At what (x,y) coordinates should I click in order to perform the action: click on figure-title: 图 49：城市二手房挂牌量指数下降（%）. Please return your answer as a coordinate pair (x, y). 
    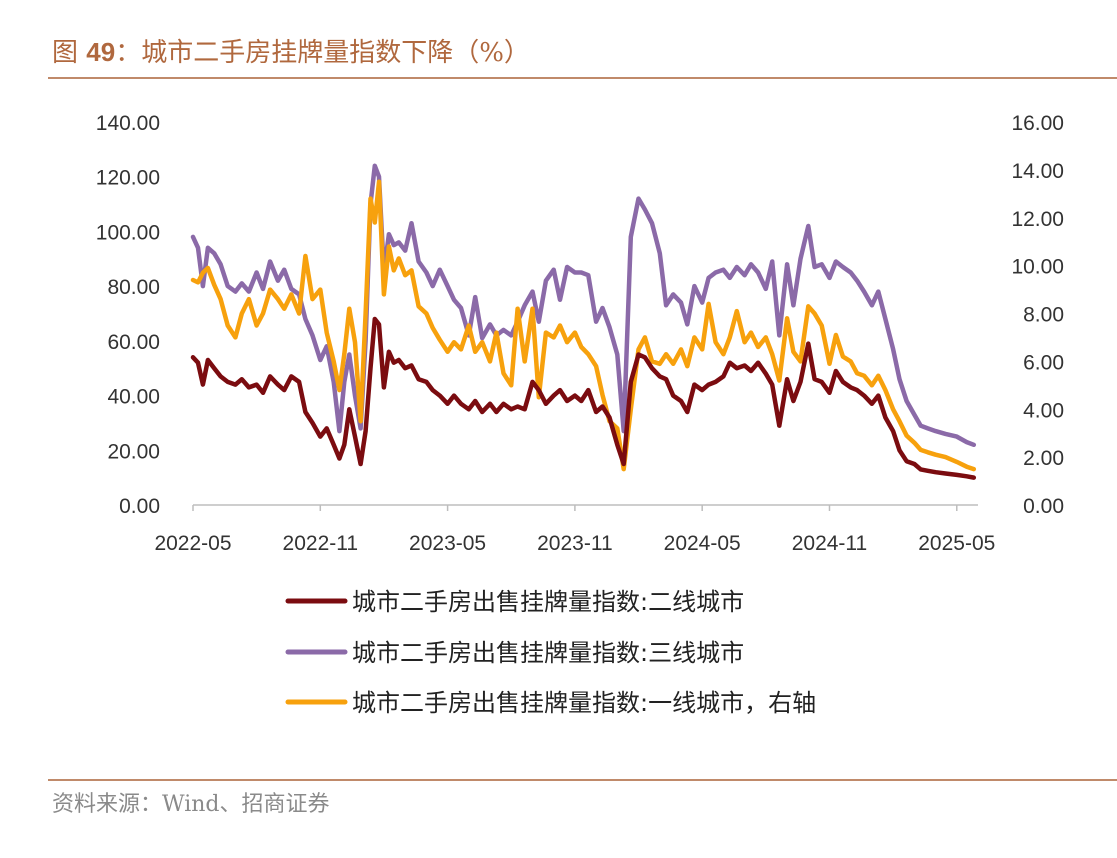
    Looking at the image, I should click on (291, 50).